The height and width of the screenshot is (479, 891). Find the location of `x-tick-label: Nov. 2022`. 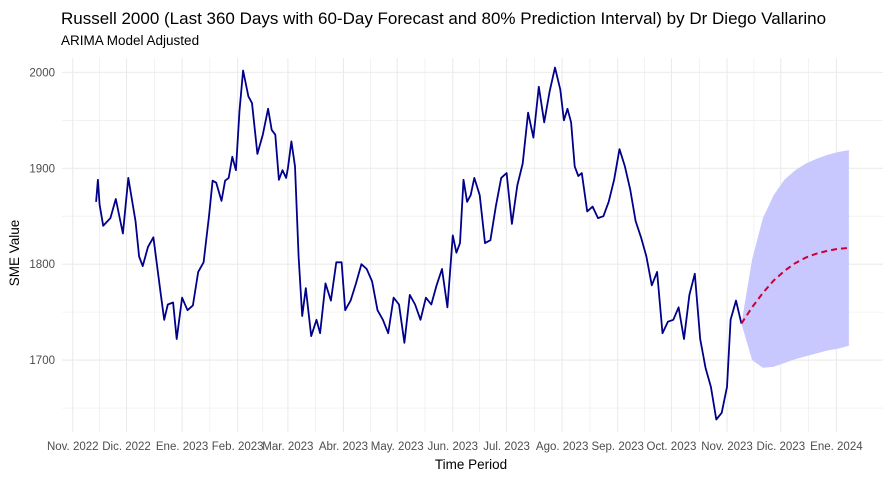

x-tick-label: Nov. 2022 is located at coordinates (73, 447).